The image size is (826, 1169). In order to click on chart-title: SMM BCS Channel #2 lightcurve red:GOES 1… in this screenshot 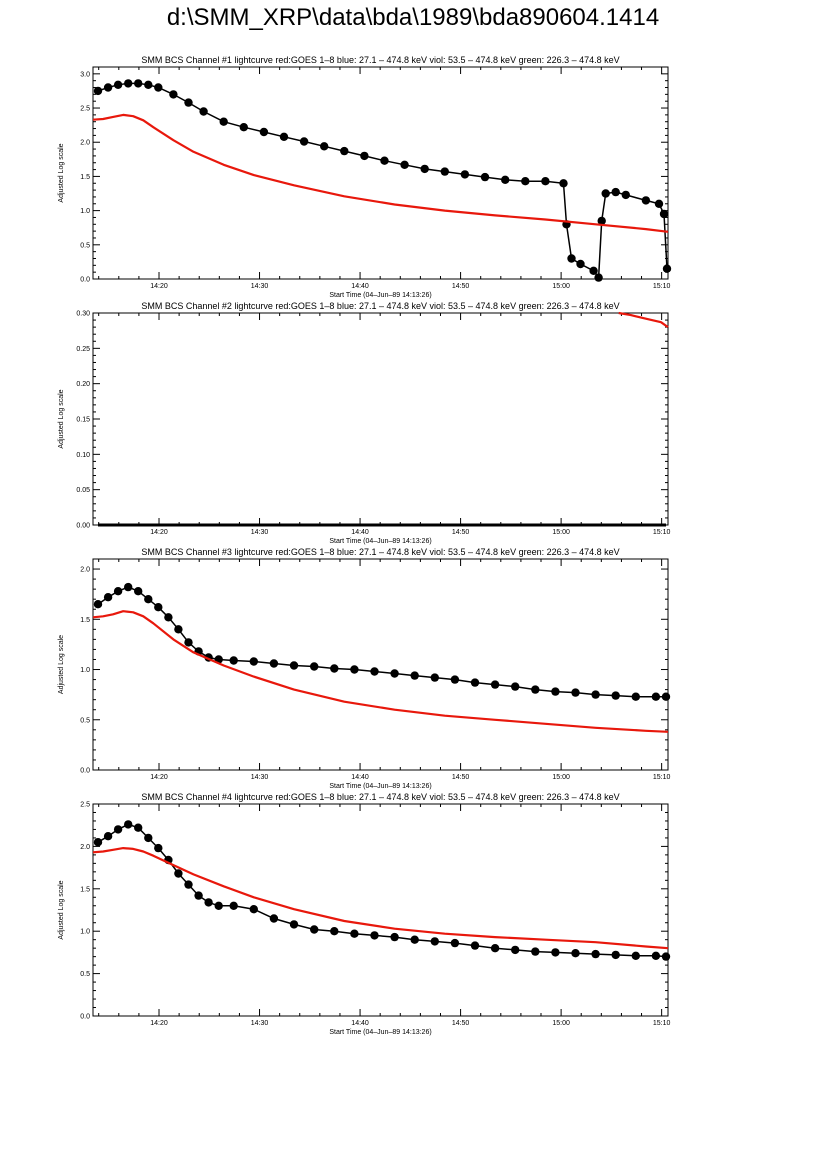, I will do `click(380, 306)`.